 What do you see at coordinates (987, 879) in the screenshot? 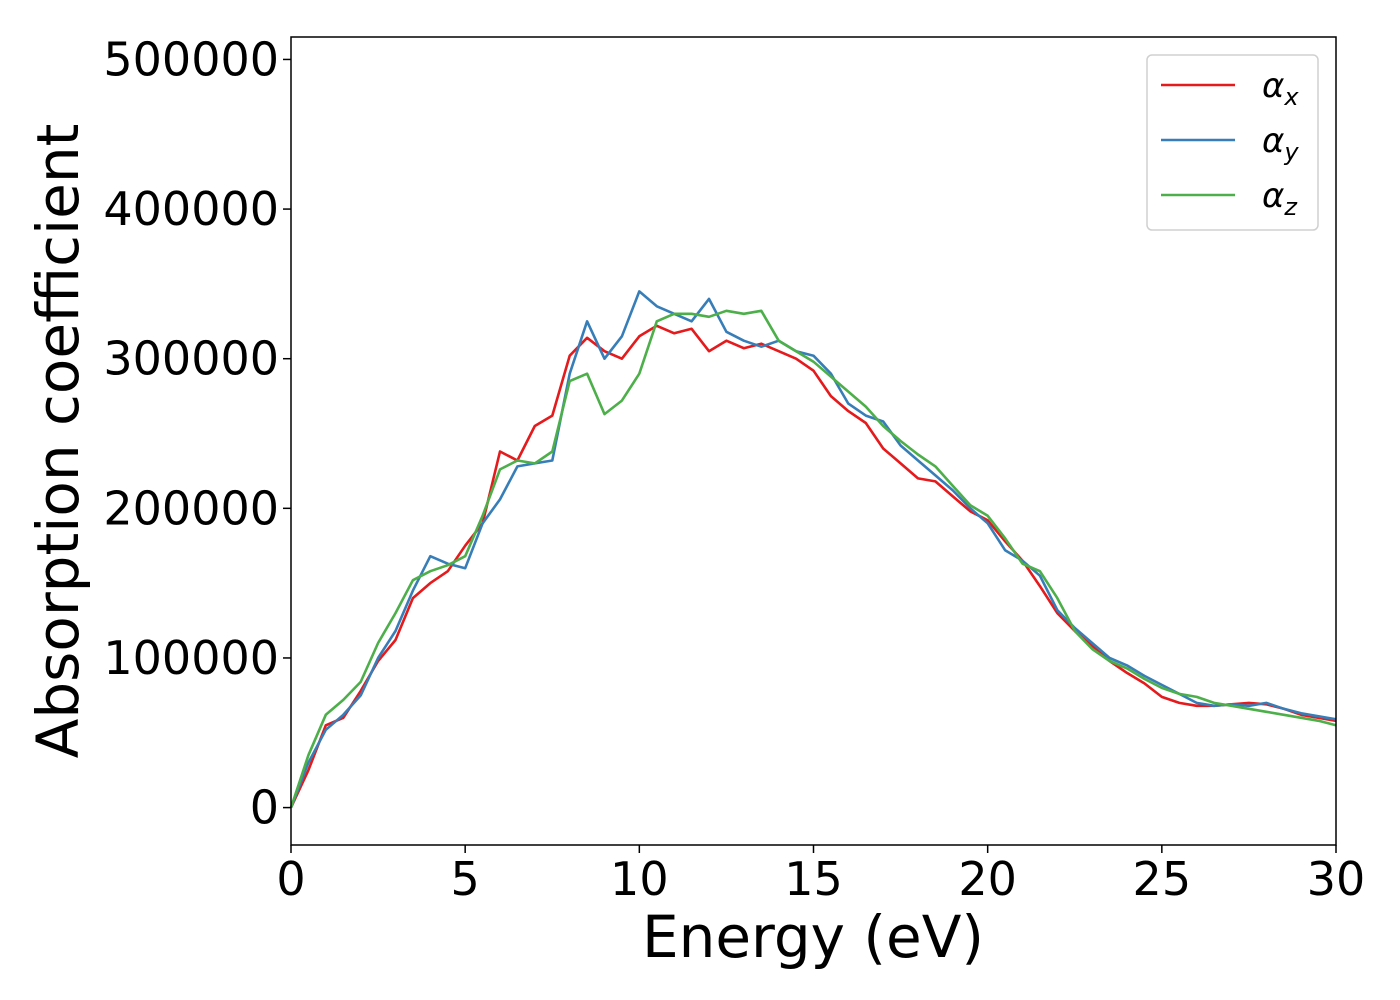
I see `x-tick-label: 20` at bounding box center [987, 879].